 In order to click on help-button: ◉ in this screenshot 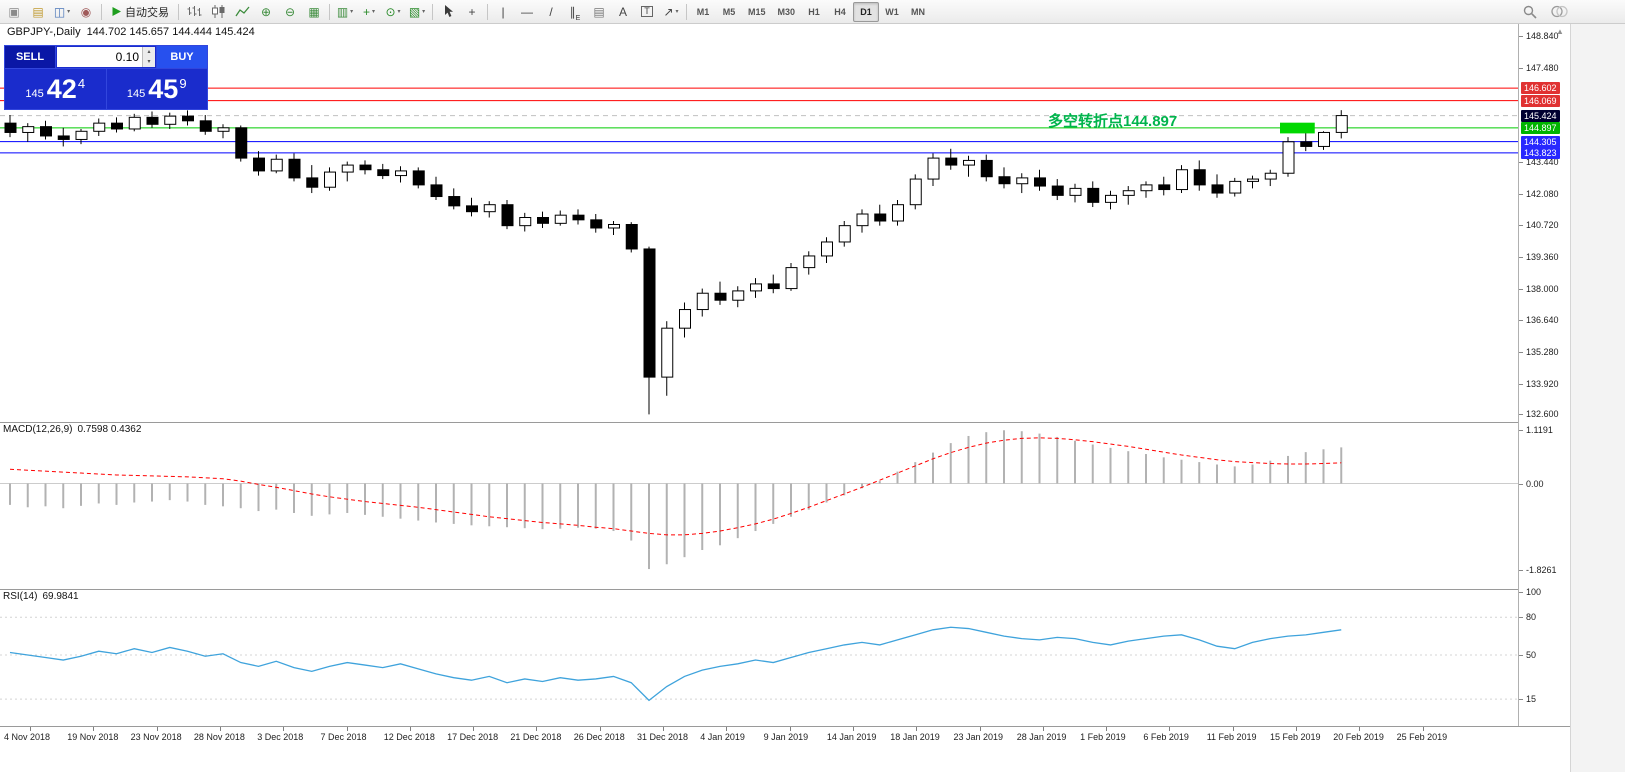, I will do `click(86, 12)`.